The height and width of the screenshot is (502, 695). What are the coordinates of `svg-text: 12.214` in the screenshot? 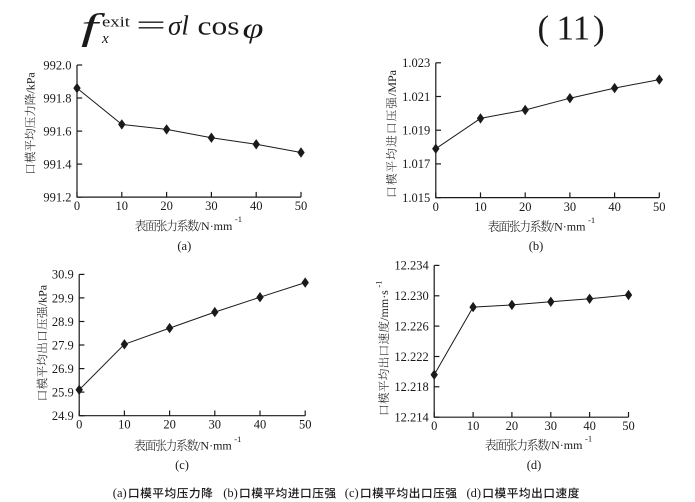 It's located at (411, 418).